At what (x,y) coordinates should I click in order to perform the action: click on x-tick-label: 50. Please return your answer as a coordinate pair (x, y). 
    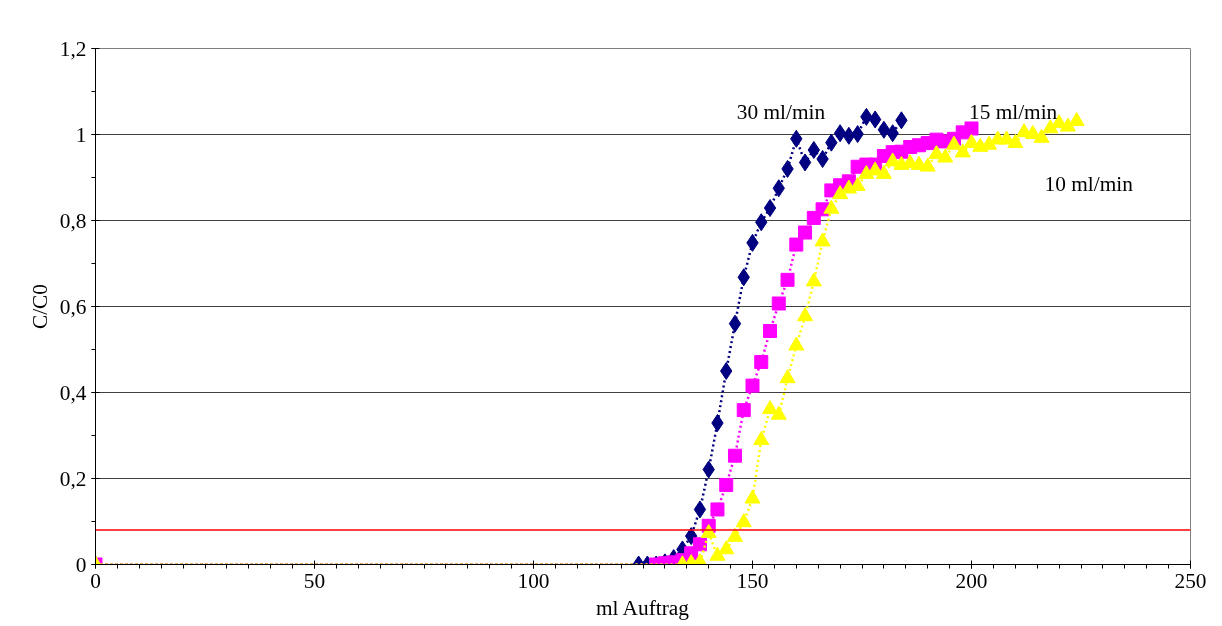
    Looking at the image, I should click on (314, 580).